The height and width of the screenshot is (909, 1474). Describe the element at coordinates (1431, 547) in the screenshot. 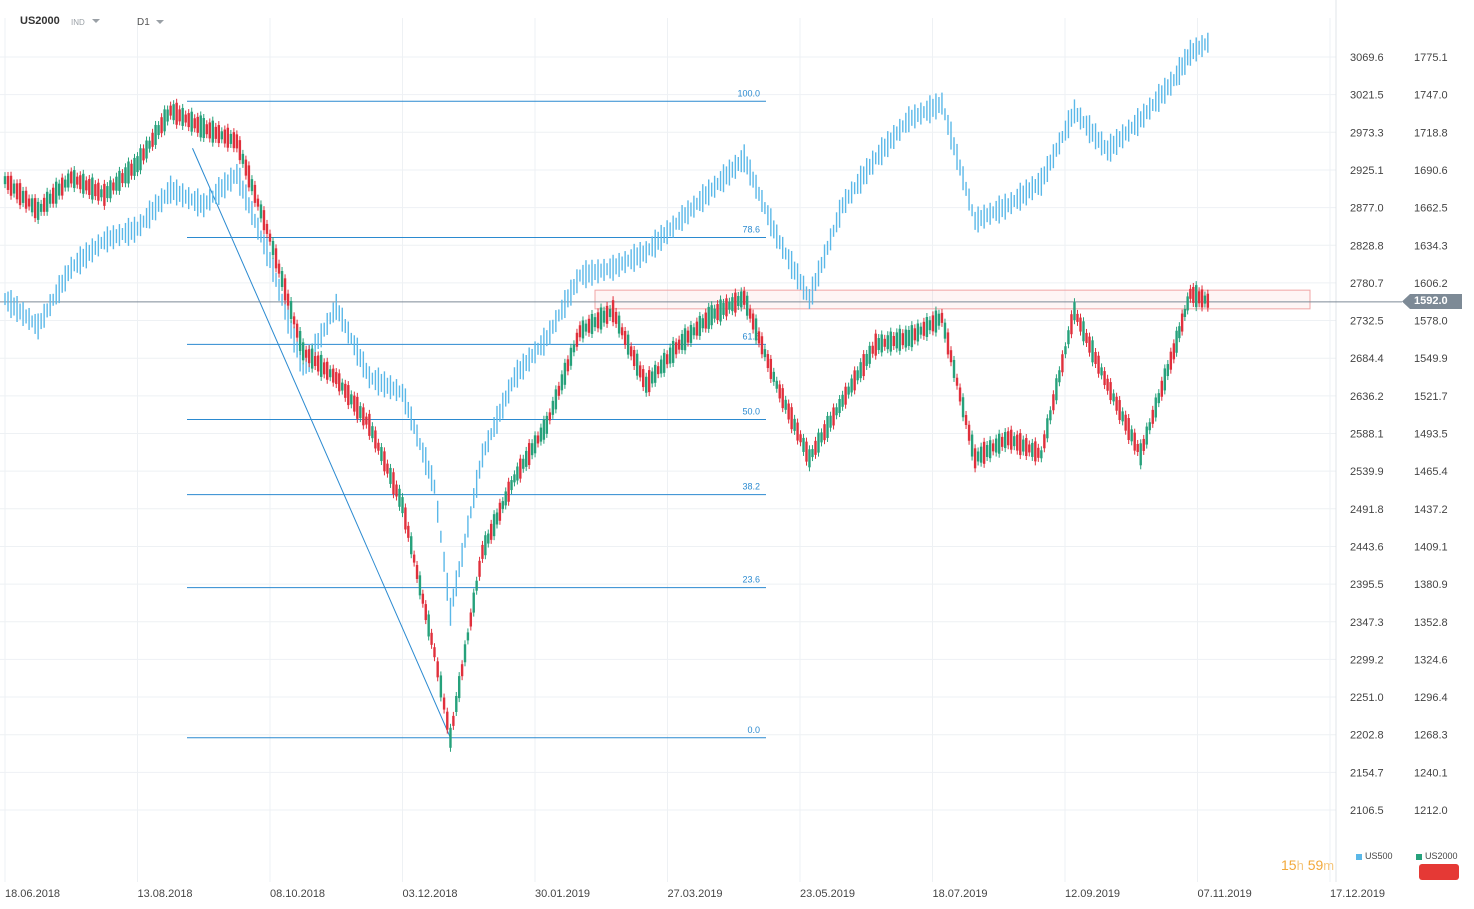

I see `right-axis-tick: 1409.1` at that location.